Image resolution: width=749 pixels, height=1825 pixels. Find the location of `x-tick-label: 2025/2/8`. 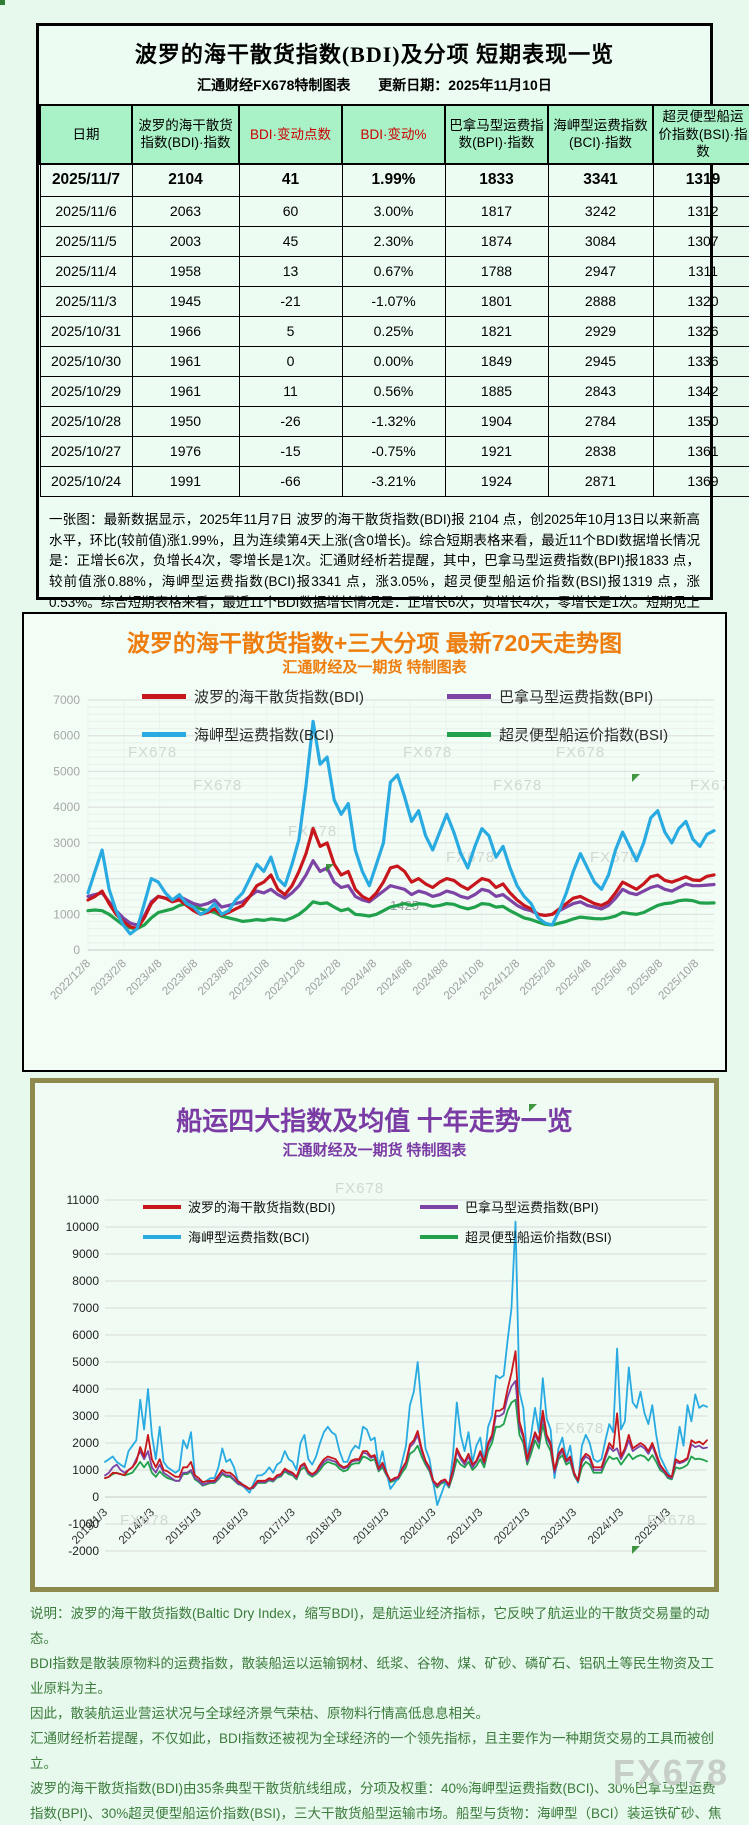

x-tick-label: 2025/2/8 is located at coordinates (538, 978).